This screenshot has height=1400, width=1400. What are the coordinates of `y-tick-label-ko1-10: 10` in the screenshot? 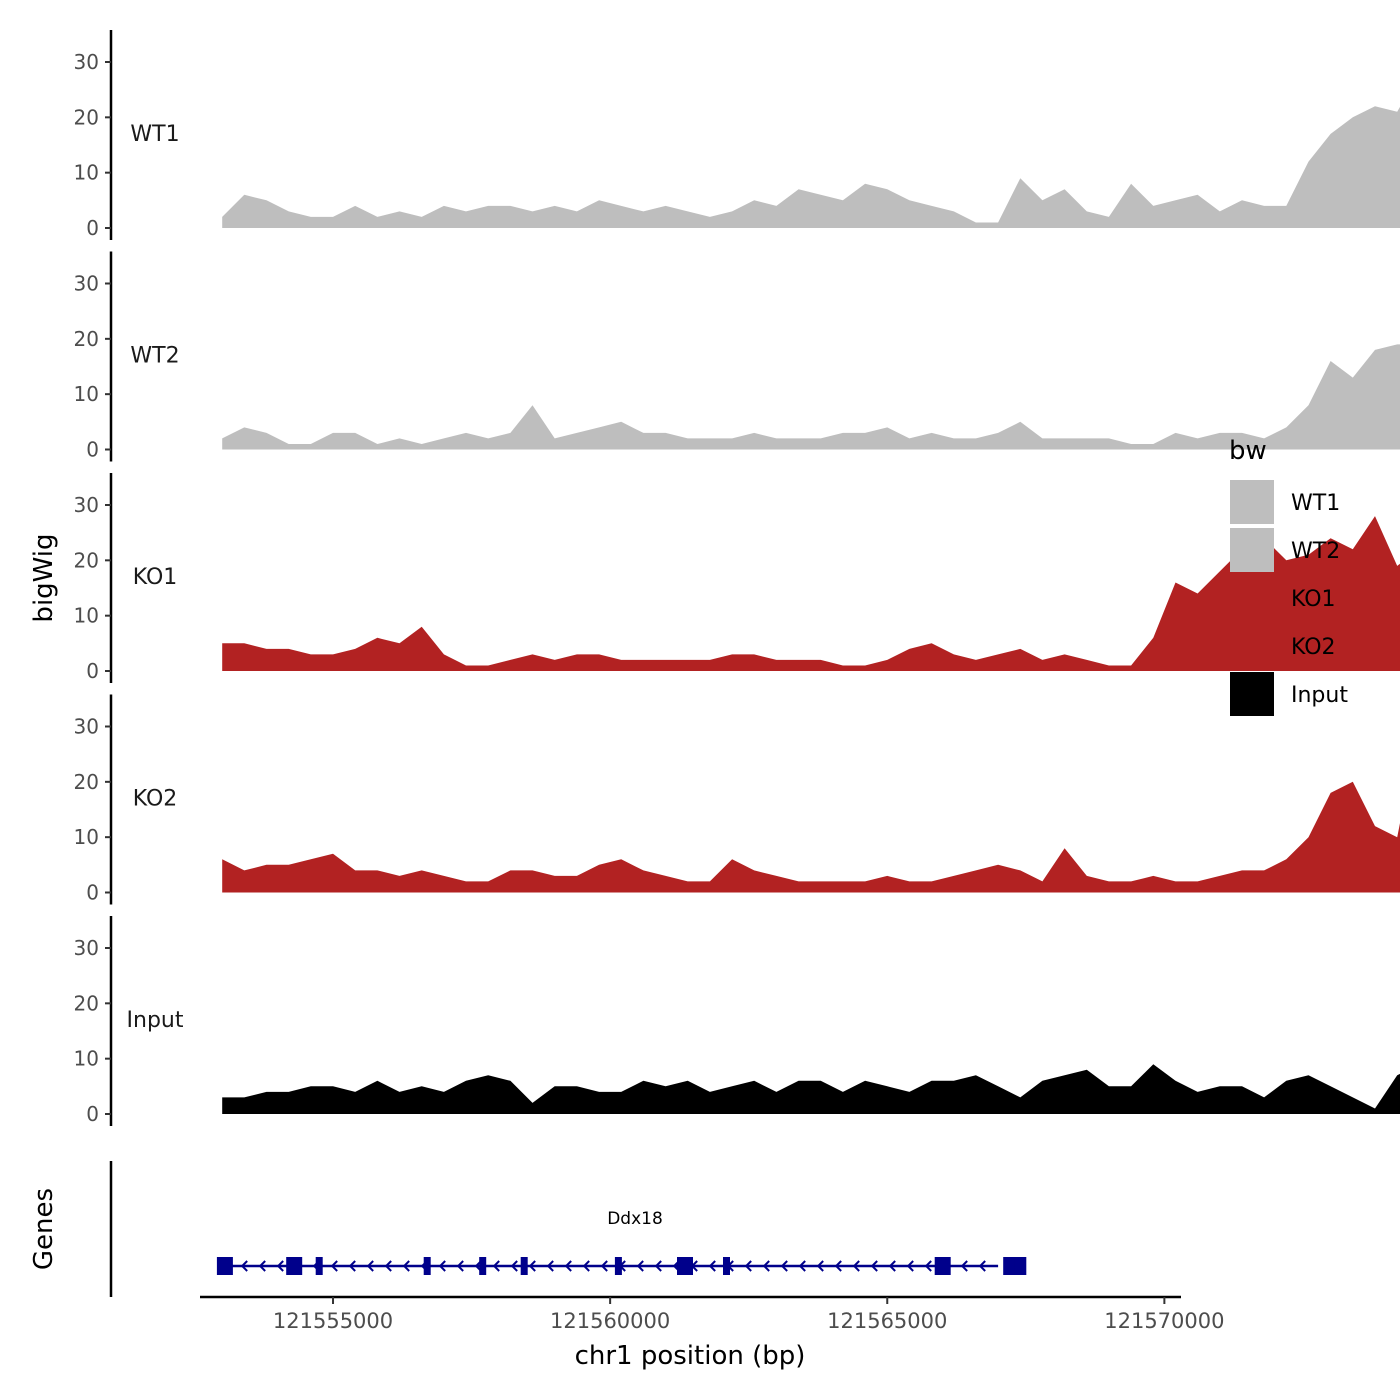 It's located at (86, 616).